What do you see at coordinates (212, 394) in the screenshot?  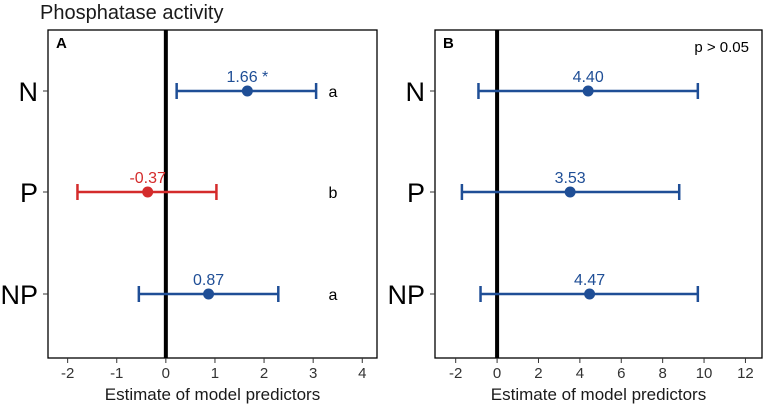 I see `panel-a-x-axis-title: Estimate of model predictors` at bounding box center [212, 394].